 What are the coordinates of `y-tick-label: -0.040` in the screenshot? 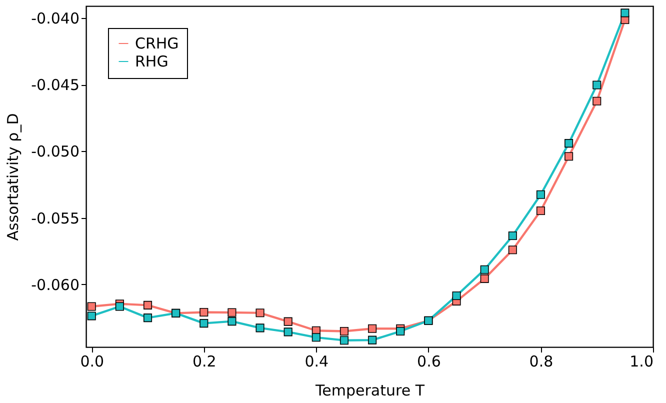 It's located at (55, 18).